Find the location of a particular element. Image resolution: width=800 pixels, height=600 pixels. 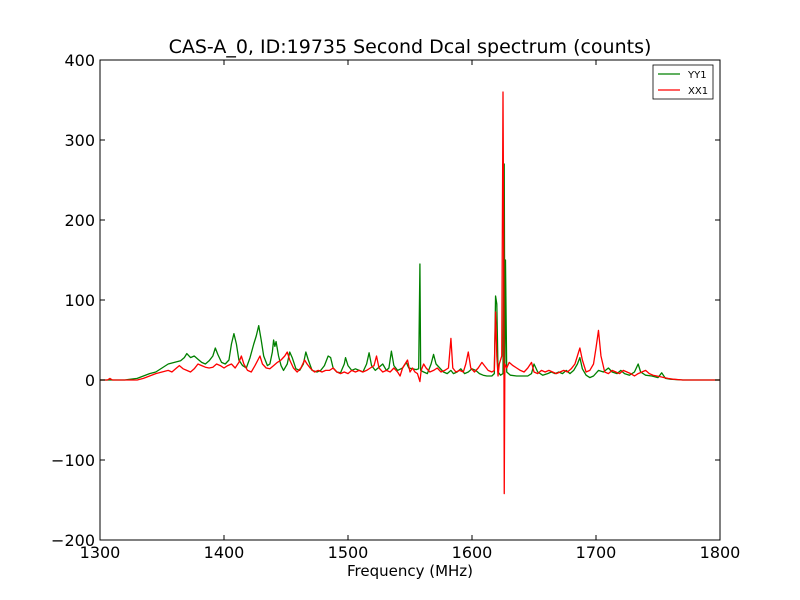

x-axis-label: Frequency (MHz) is located at coordinates (410, 571).